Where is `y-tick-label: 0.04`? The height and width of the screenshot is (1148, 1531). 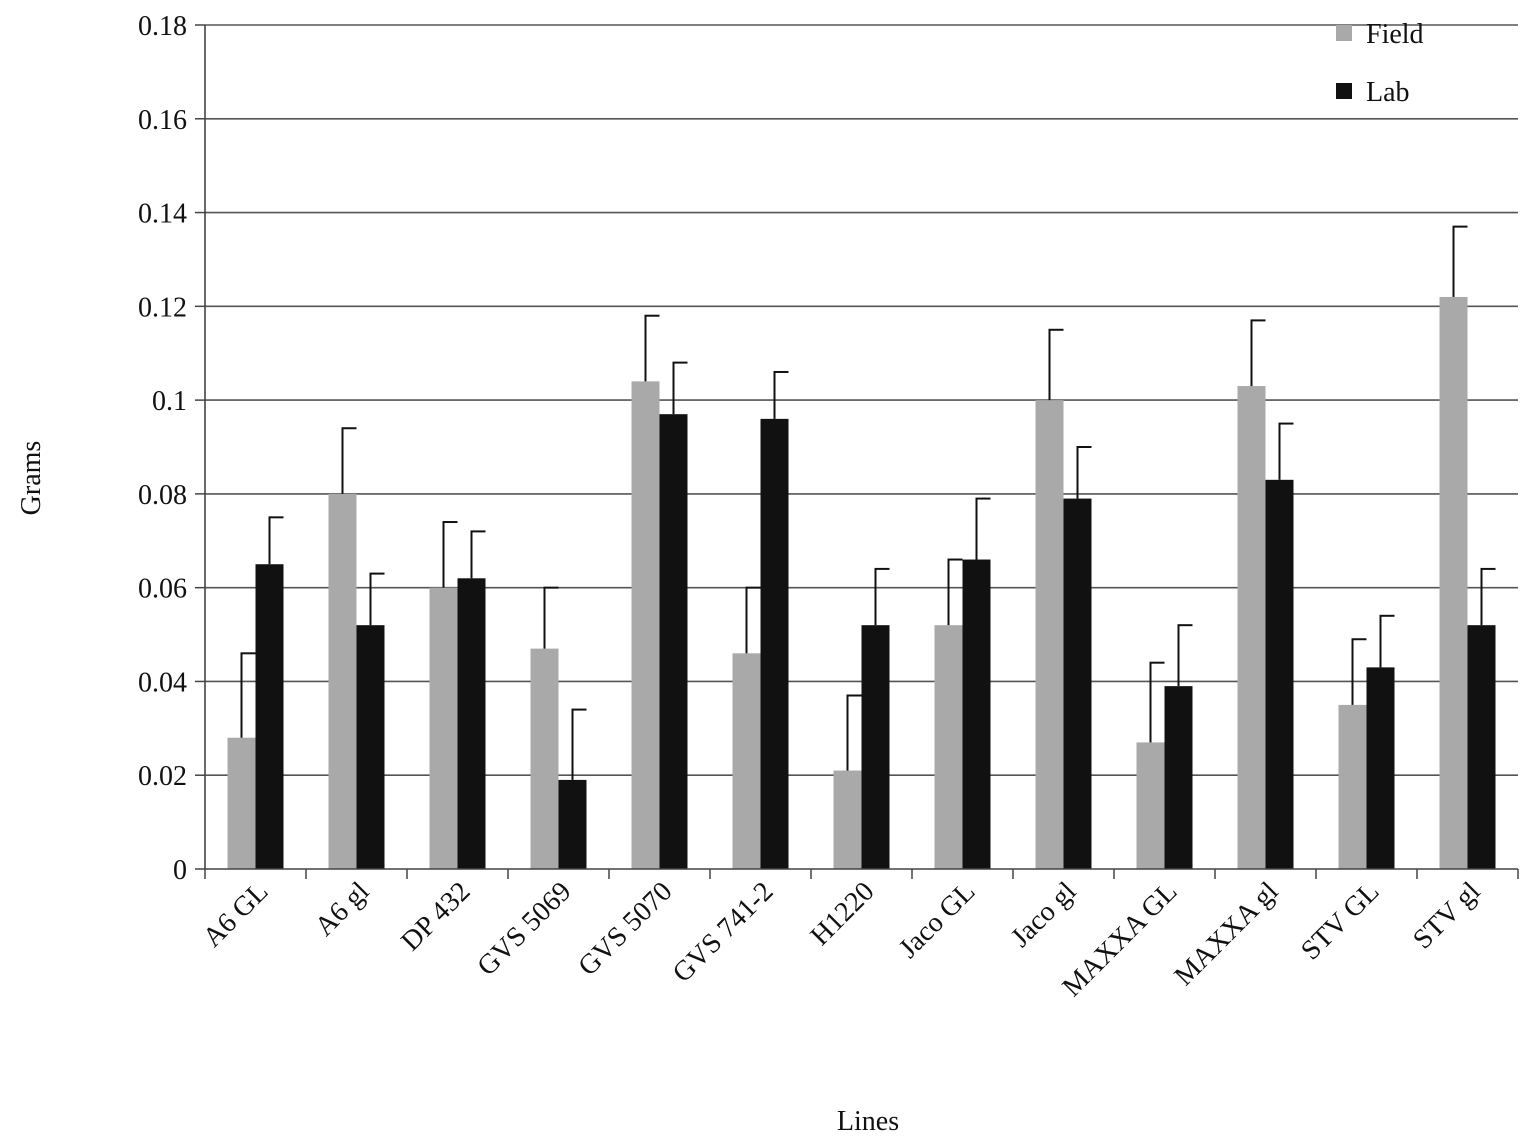 y-tick-label: 0.04 is located at coordinates (162, 682).